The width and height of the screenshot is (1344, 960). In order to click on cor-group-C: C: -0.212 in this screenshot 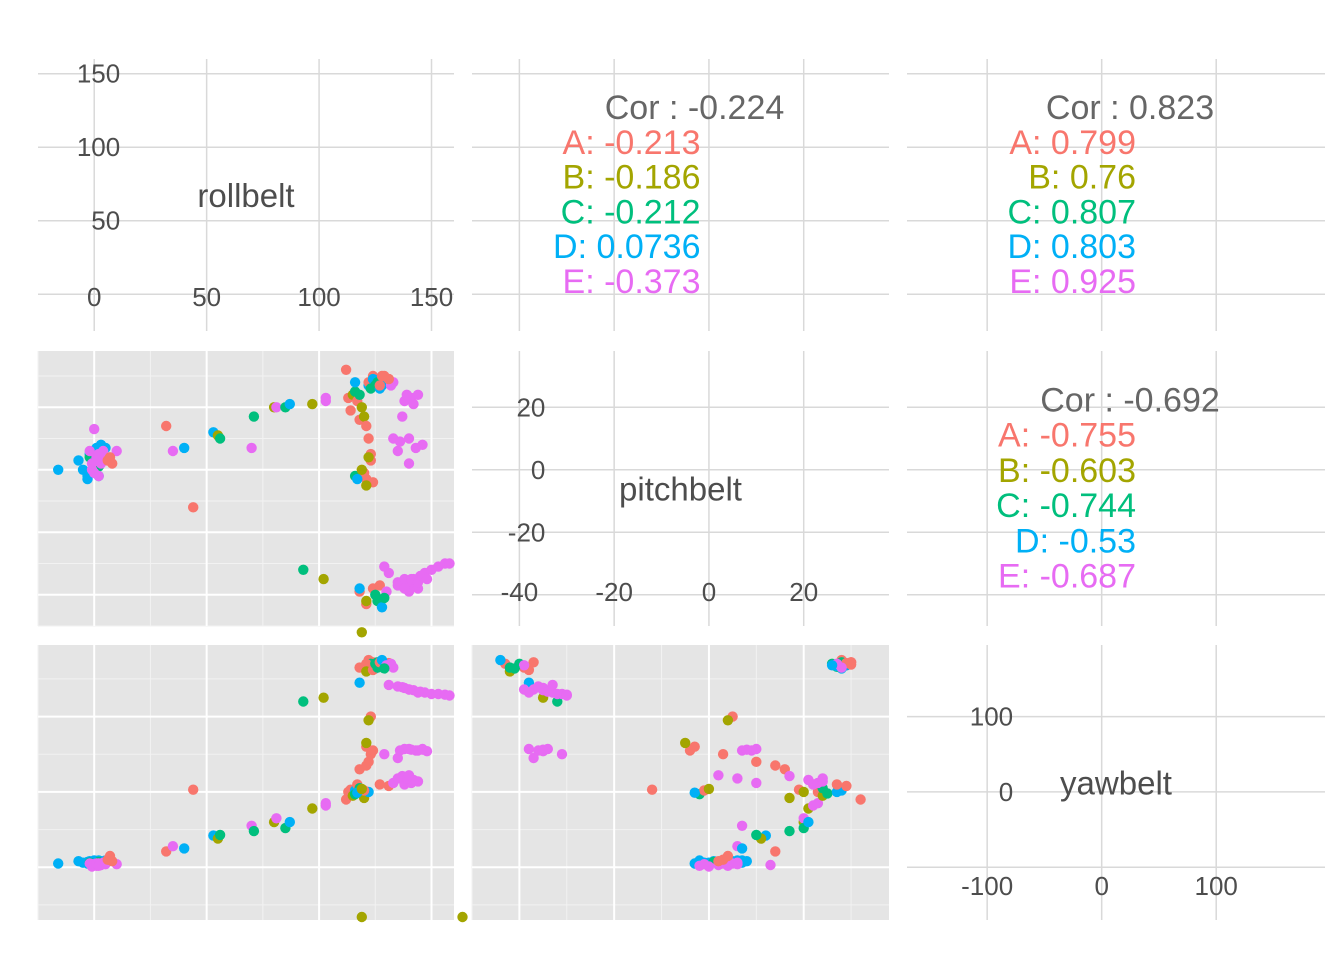, I will do `click(631, 212)`.